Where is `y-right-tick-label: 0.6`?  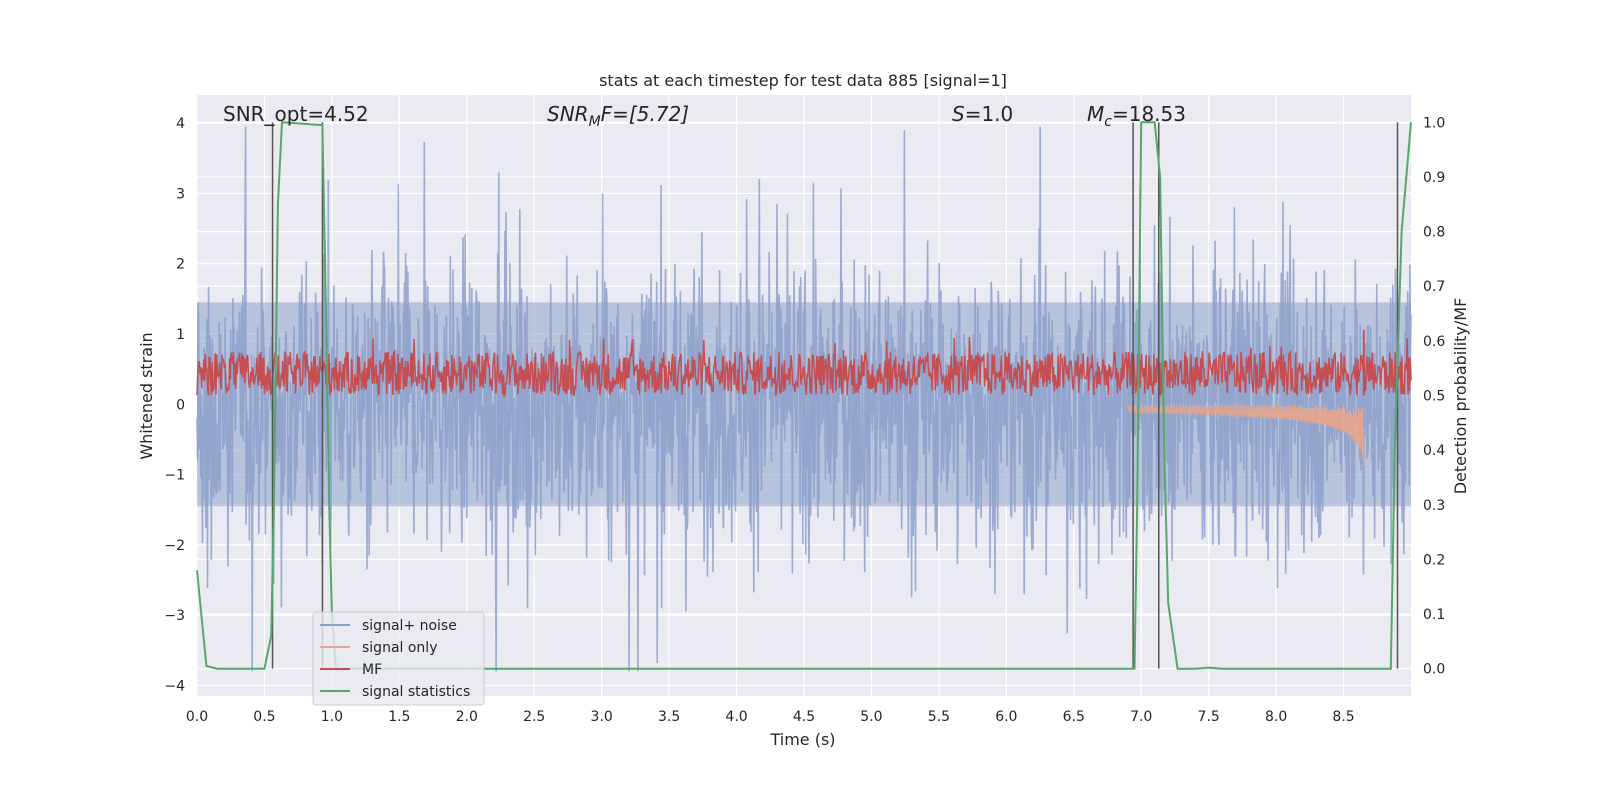
y-right-tick-label: 0.6 is located at coordinates (1434, 342).